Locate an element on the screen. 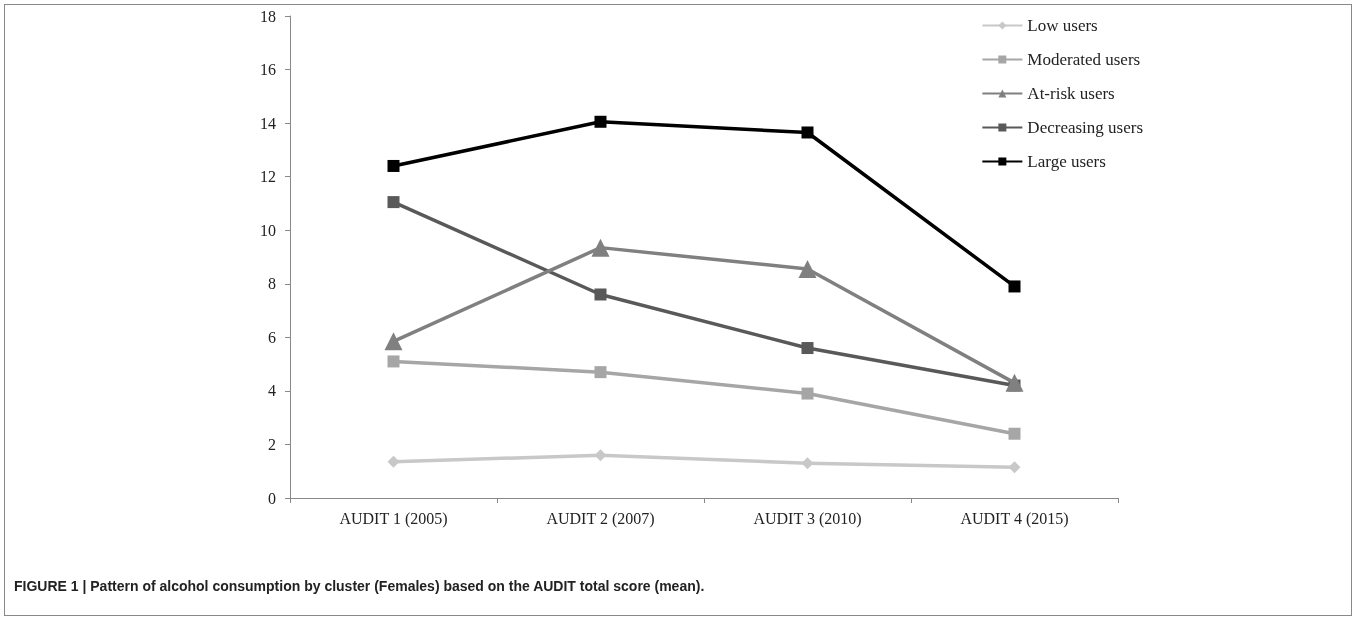  y-tick-label: 2 is located at coordinates (272, 444).